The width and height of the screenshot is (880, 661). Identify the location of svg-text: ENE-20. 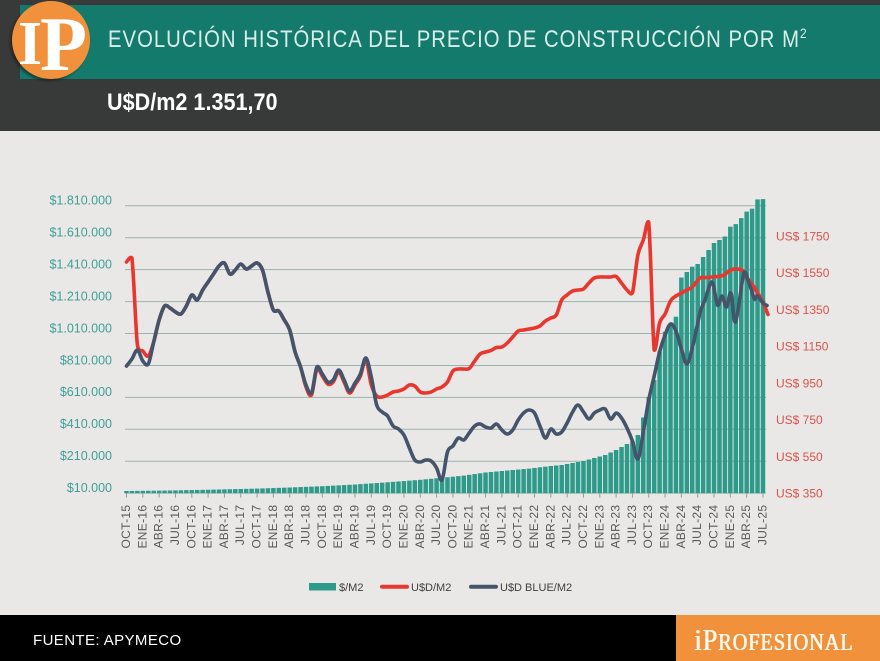
(403, 527).